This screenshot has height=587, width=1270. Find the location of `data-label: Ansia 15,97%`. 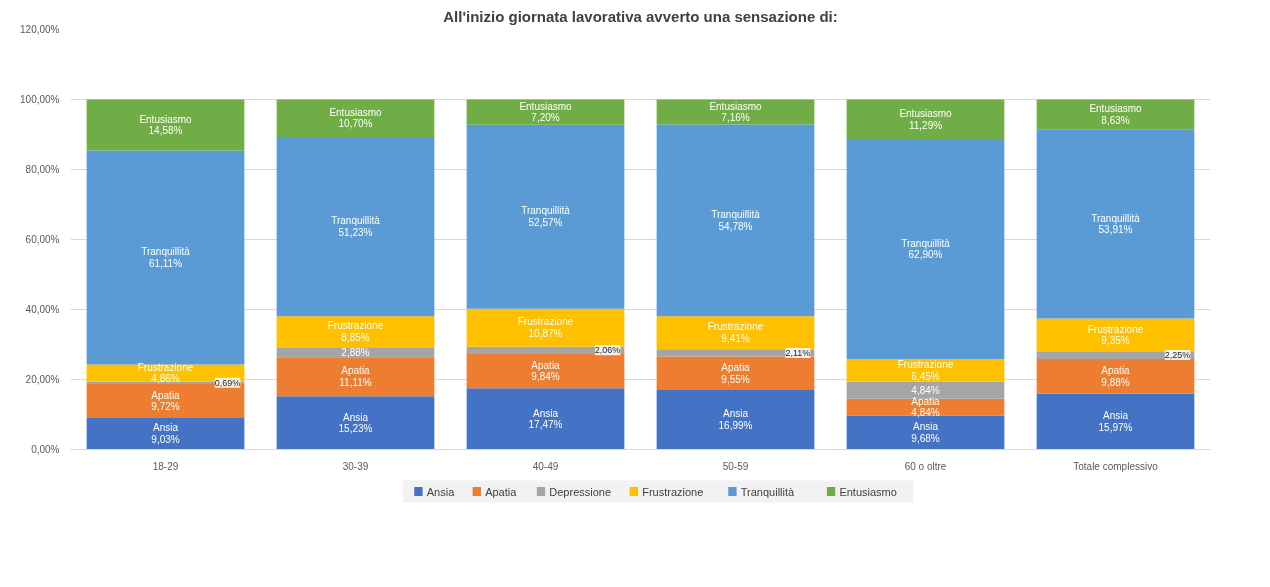

data-label: Ansia 15,97% is located at coordinates (1115, 421).